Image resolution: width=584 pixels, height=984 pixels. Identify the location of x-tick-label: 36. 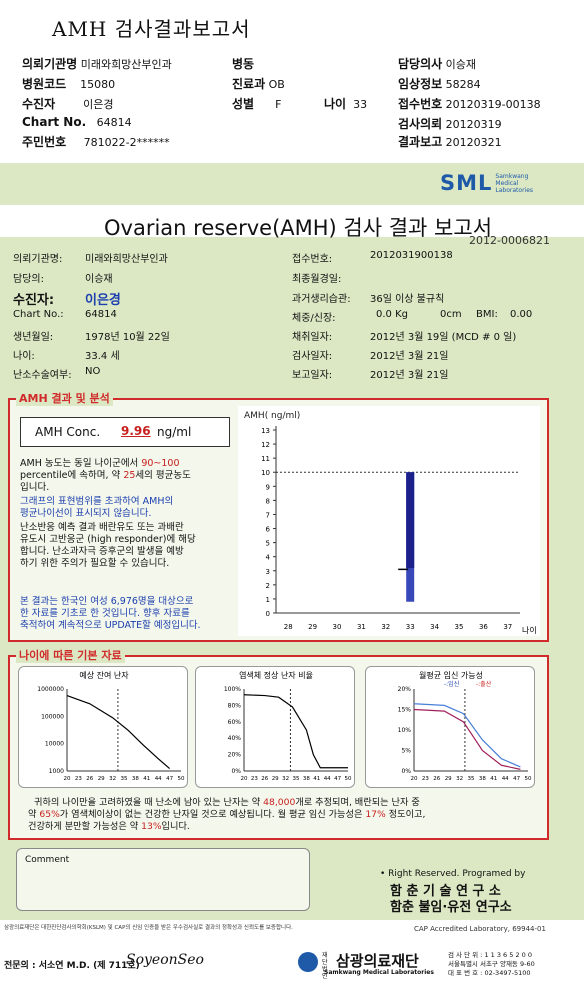
(483, 627).